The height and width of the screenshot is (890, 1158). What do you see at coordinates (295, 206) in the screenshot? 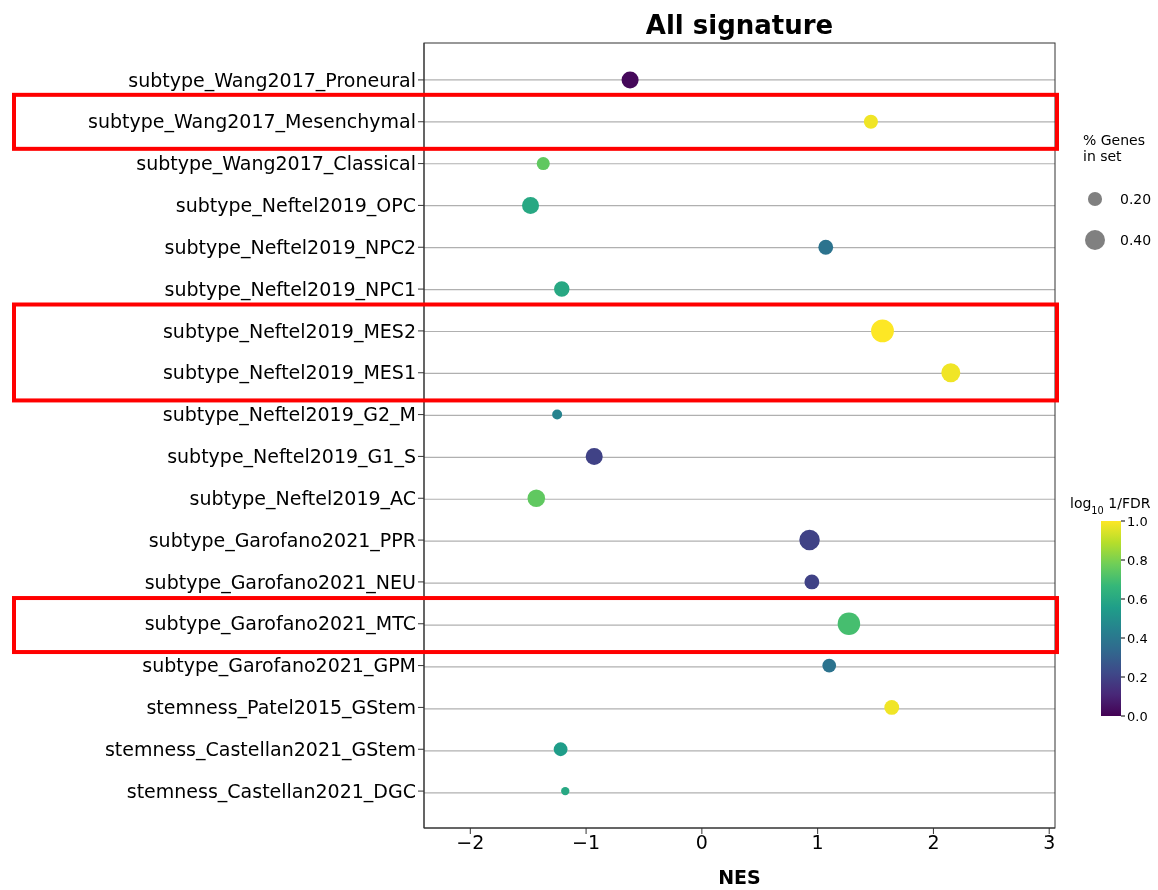
I see `y-tick-label: subtype_Neftel2019_OPC` at bounding box center [295, 206].